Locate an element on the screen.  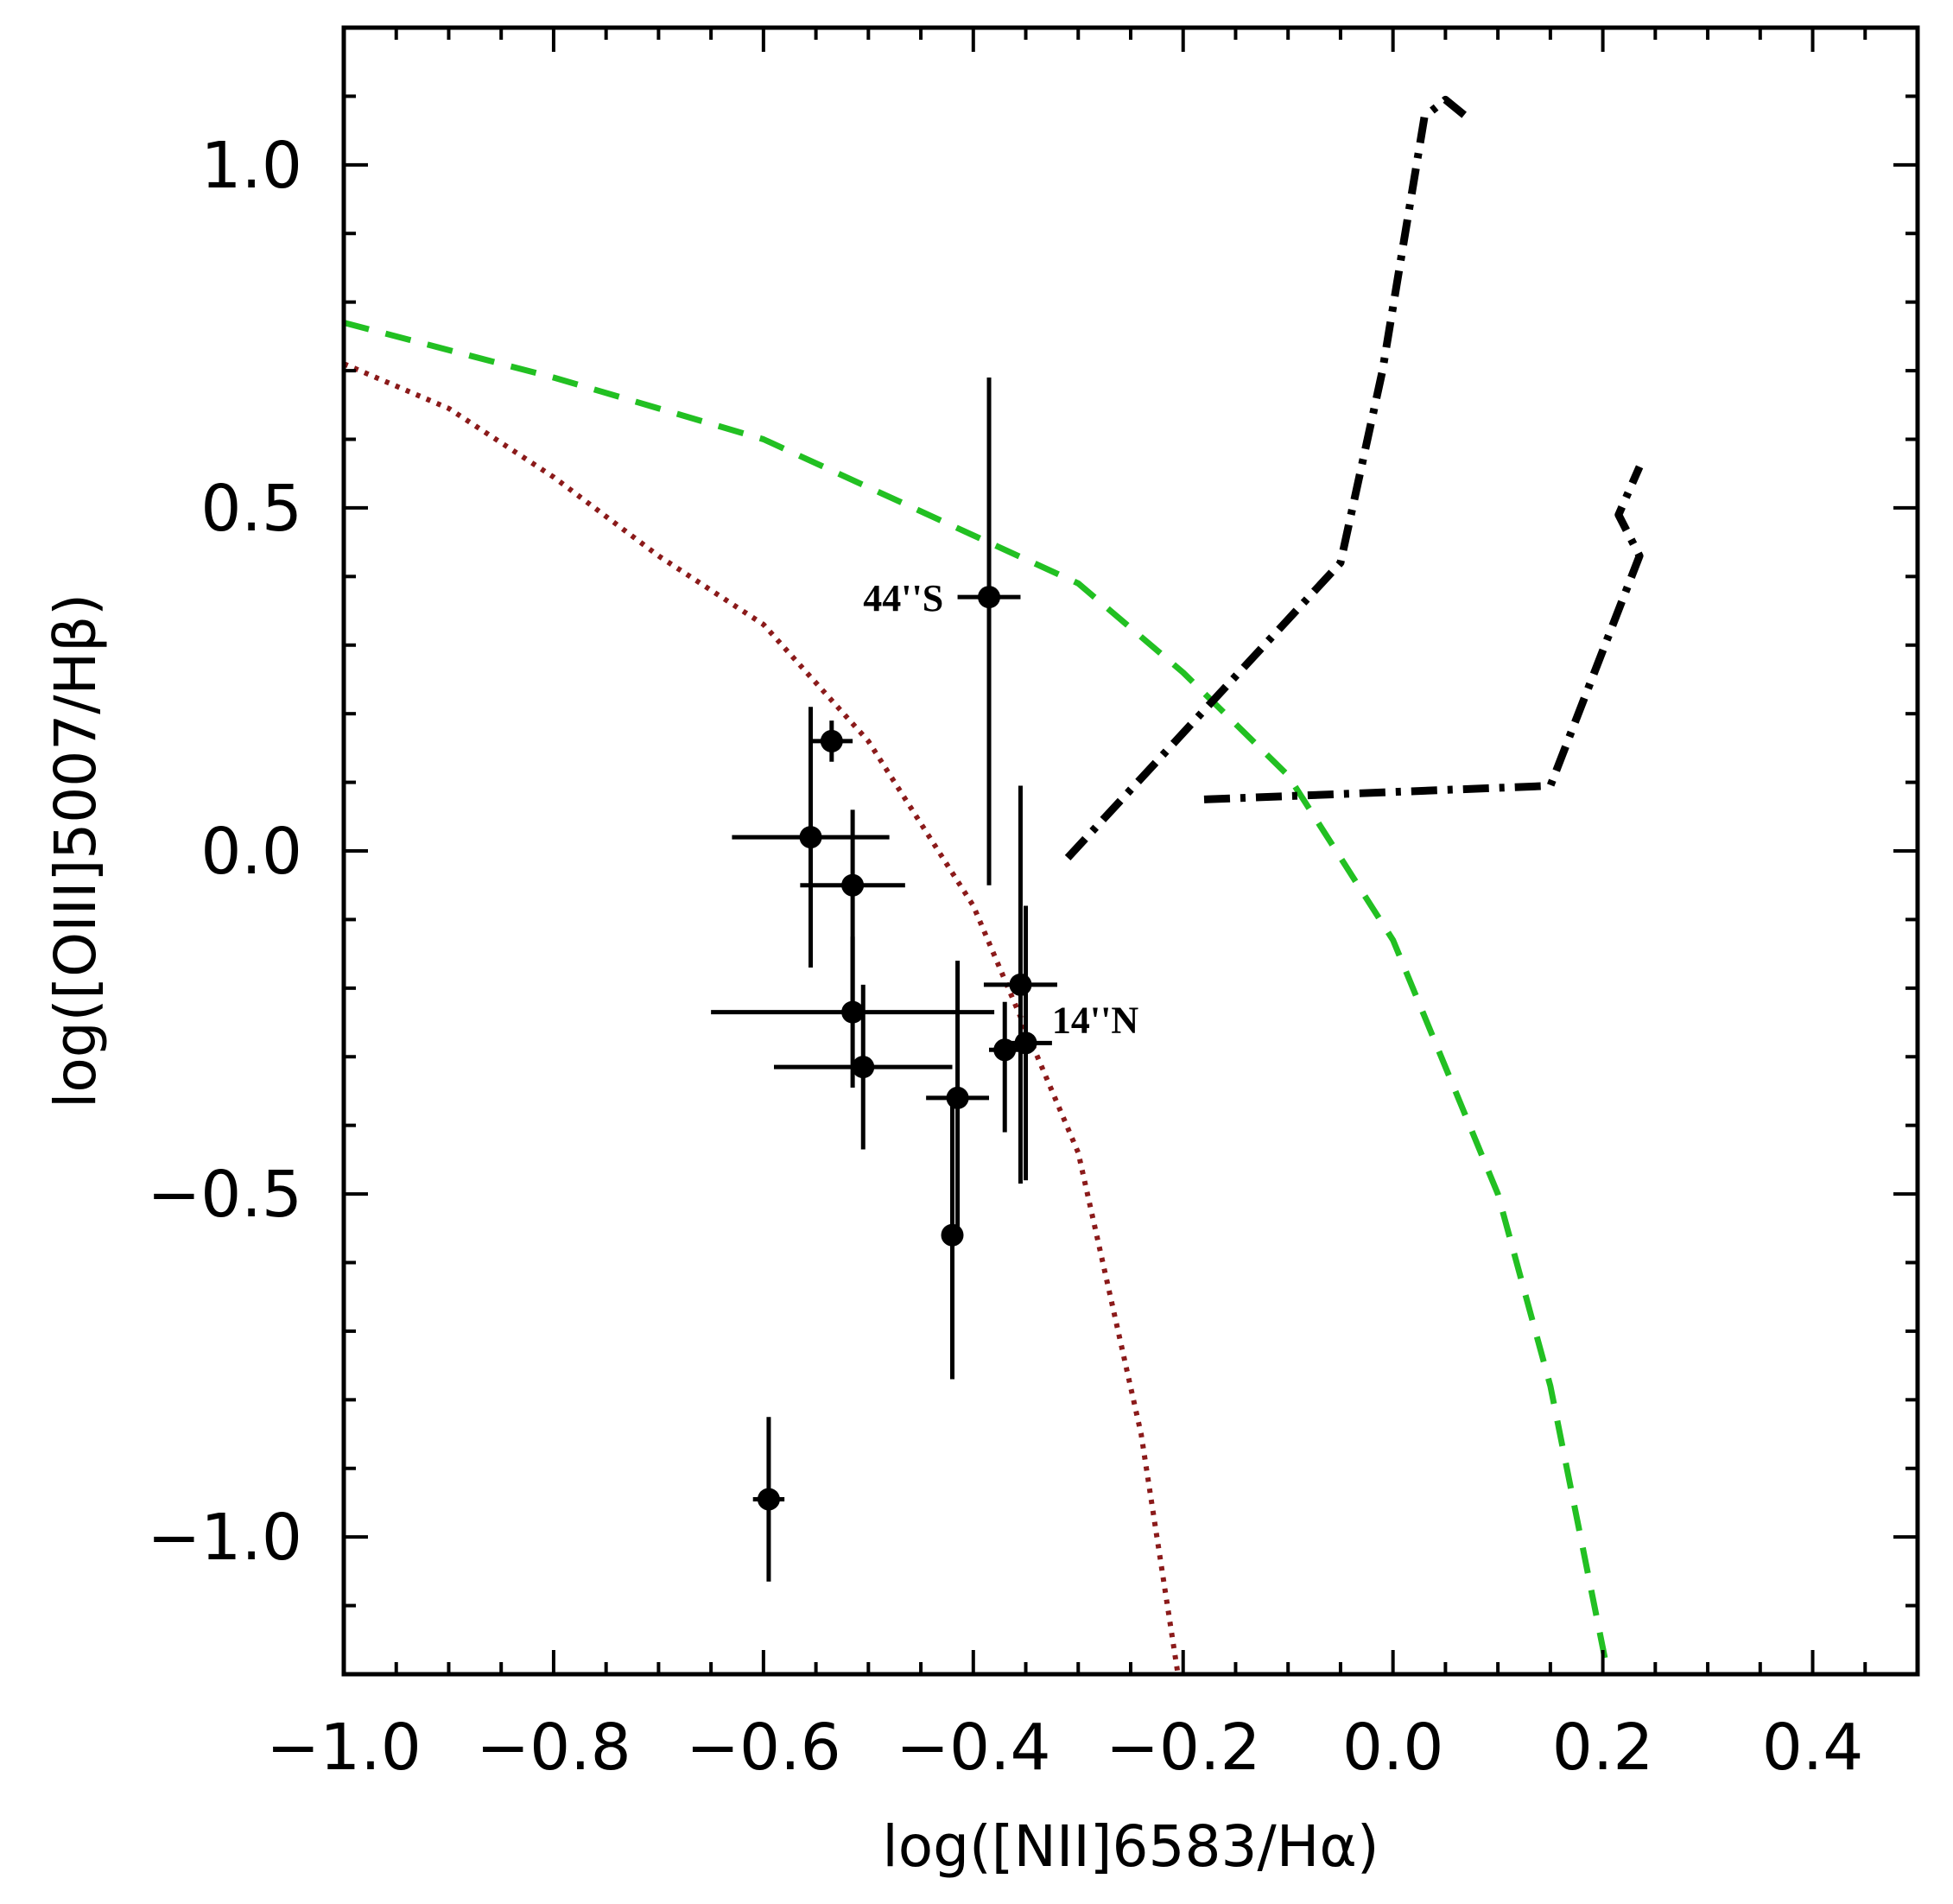
y-tick-label: 0.5 is located at coordinates (251, 509).